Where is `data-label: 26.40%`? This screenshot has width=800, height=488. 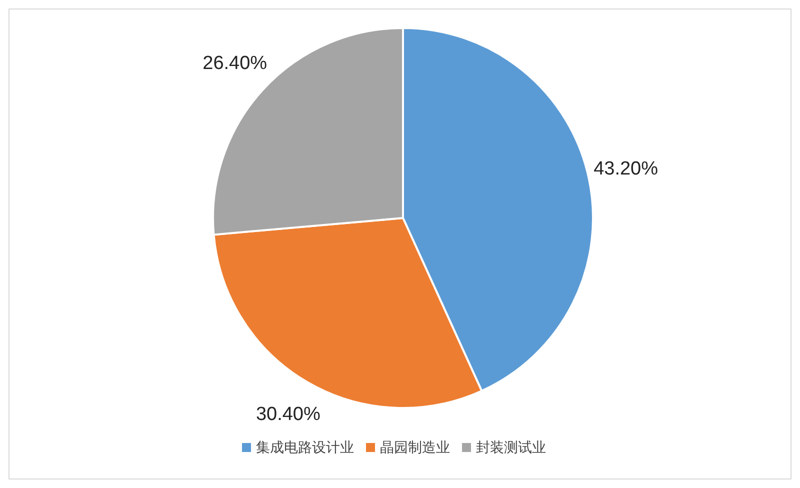 data-label: 26.40% is located at coordinates (235, 63).